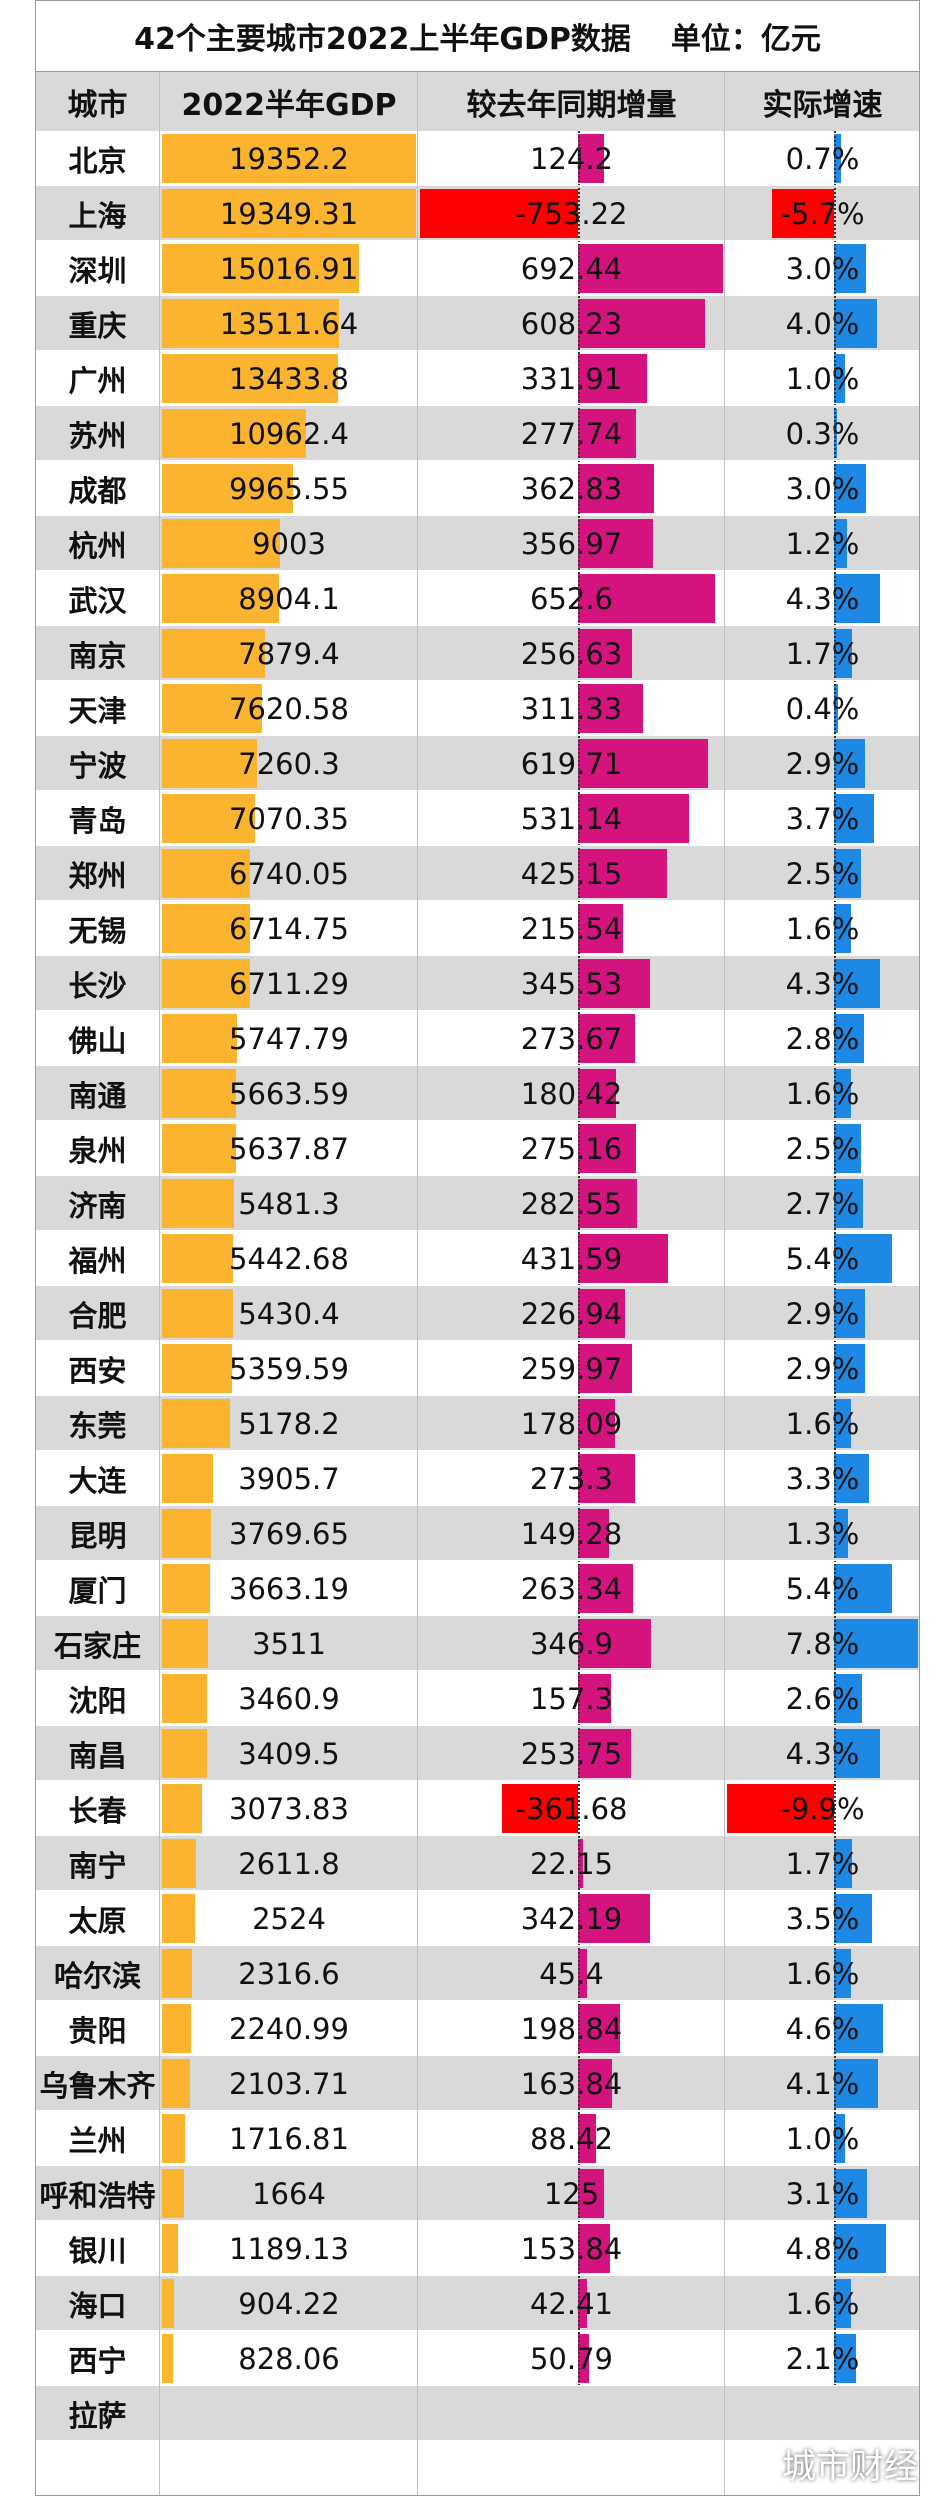 This screenshot has height=2496, width=938. What do you see at coordinates (571, 763) in the screenshot?
I see `increase-value: 619.71` at bounding box center [571, 763].